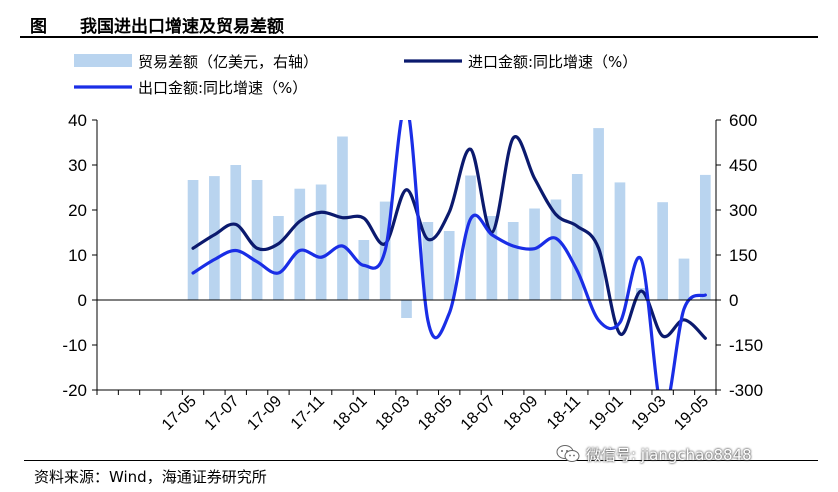 The height and width of the screenshot is (492, 838). I want to click on x-tick-label: 19-05, so click(691, 413).